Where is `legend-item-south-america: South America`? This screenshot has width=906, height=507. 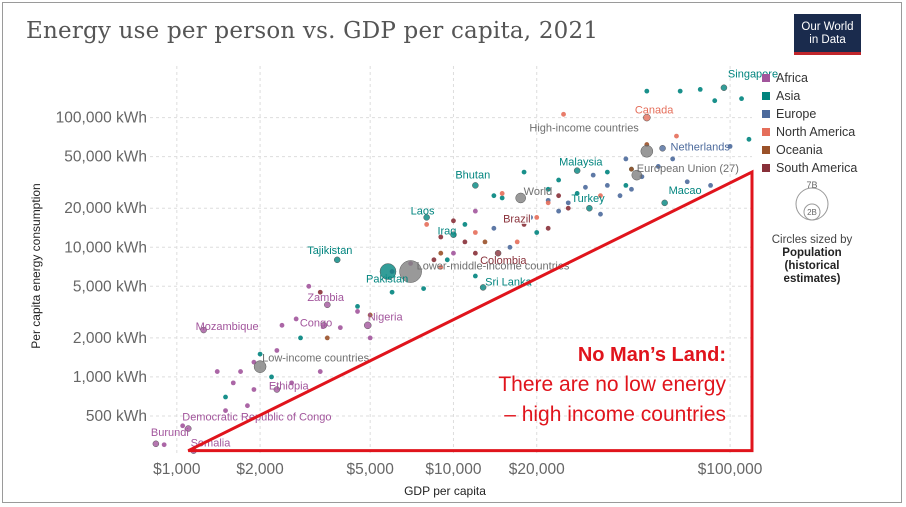
legend-item-south-america: South America is located at coordinates (809, 168).